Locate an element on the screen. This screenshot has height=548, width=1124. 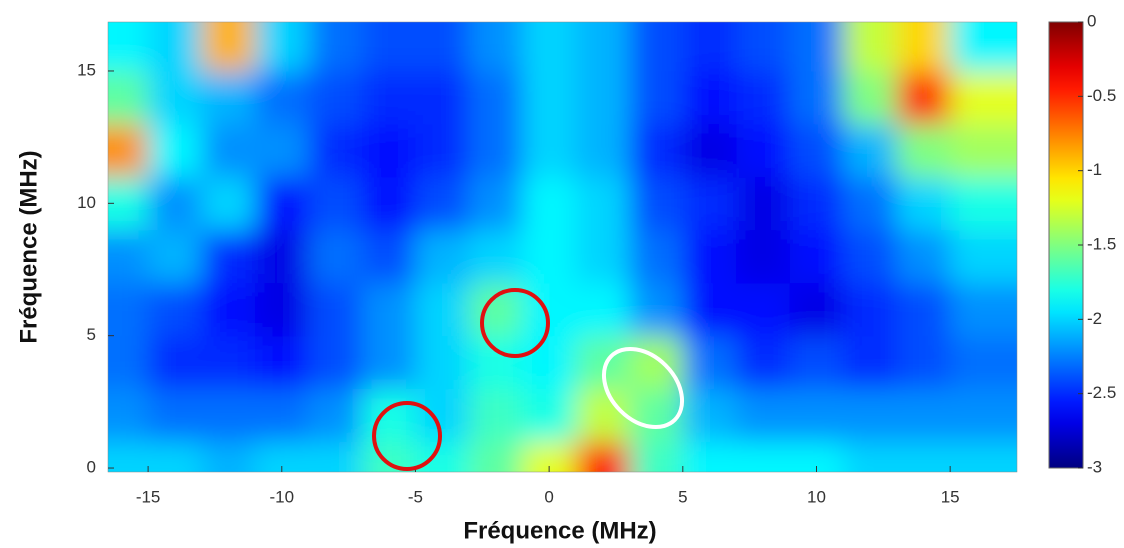
y-tick-label: 5 is located at coordinates (91, 334).